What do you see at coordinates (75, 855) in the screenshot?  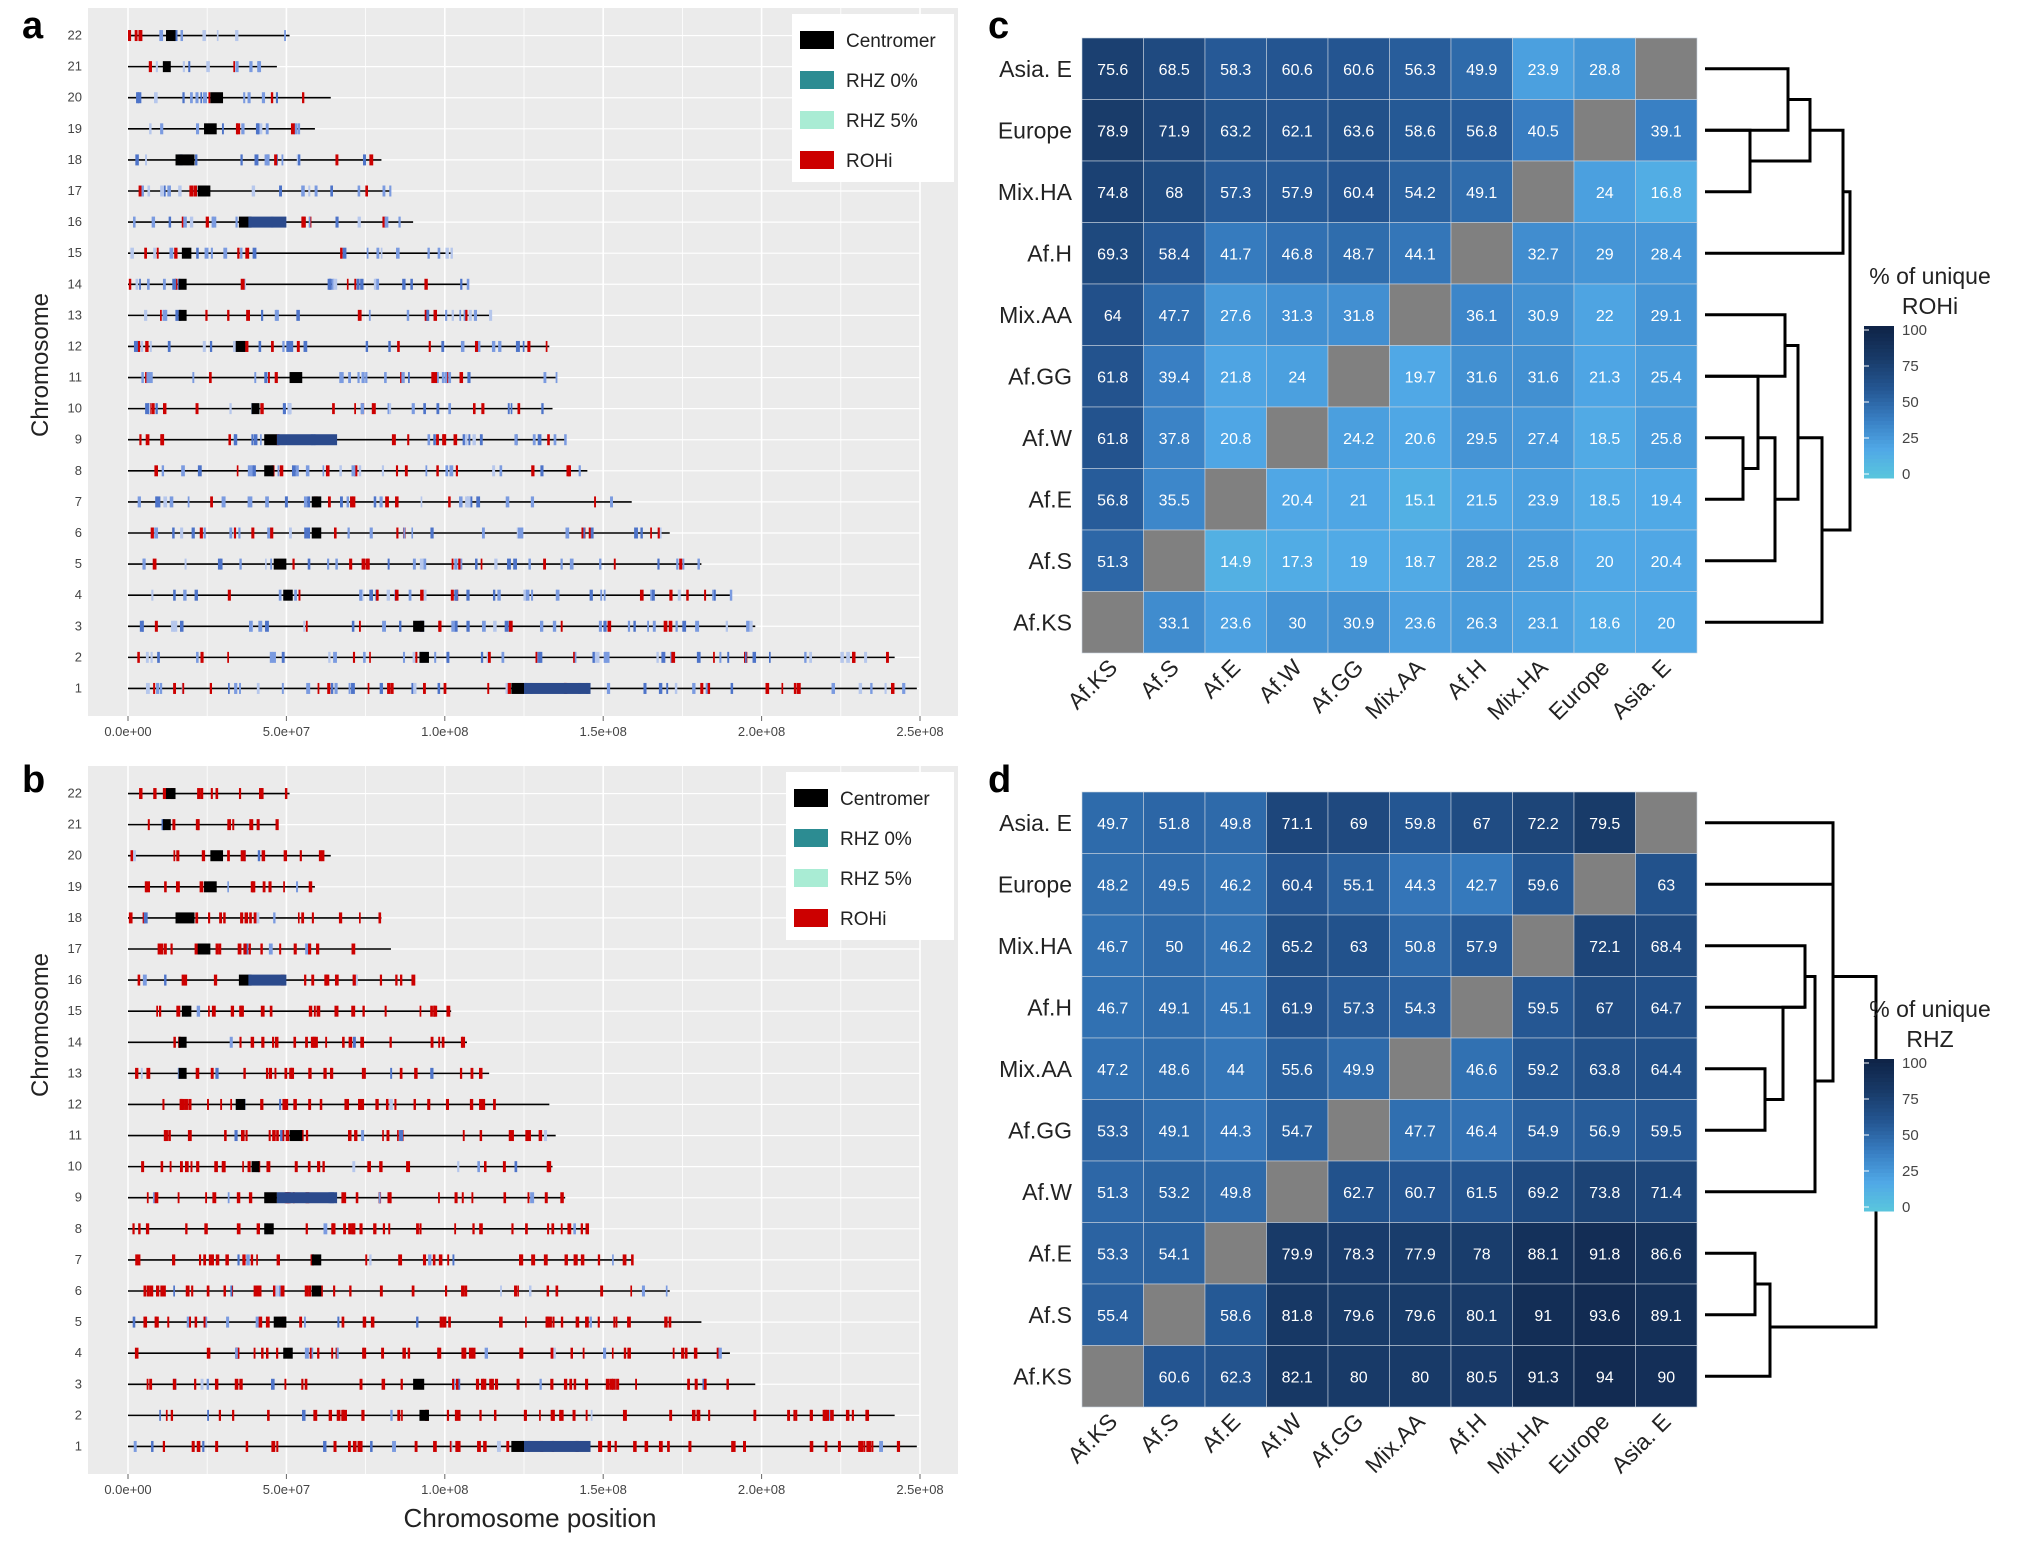 I see `y-tick-label: 20` at bounding box center [75, 855].